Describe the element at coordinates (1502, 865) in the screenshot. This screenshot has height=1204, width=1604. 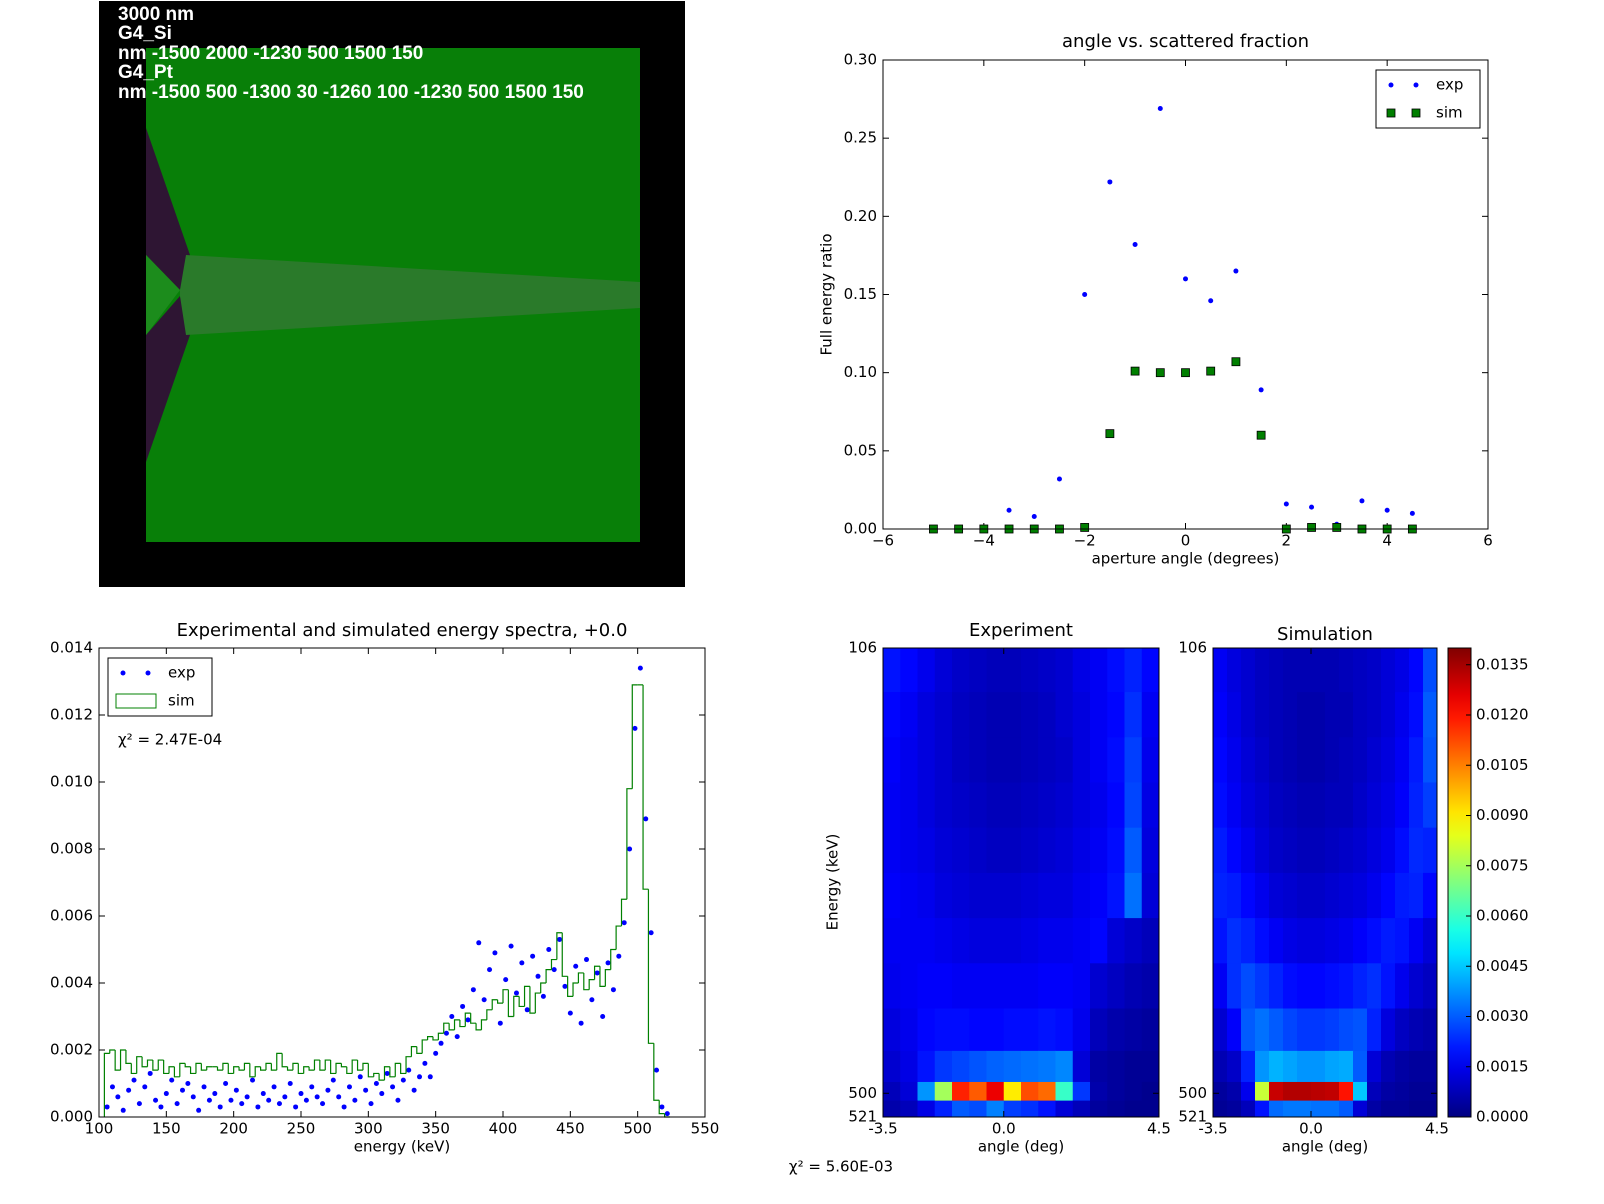
I see `colorbar-tick-label: 0.0075` at that location.